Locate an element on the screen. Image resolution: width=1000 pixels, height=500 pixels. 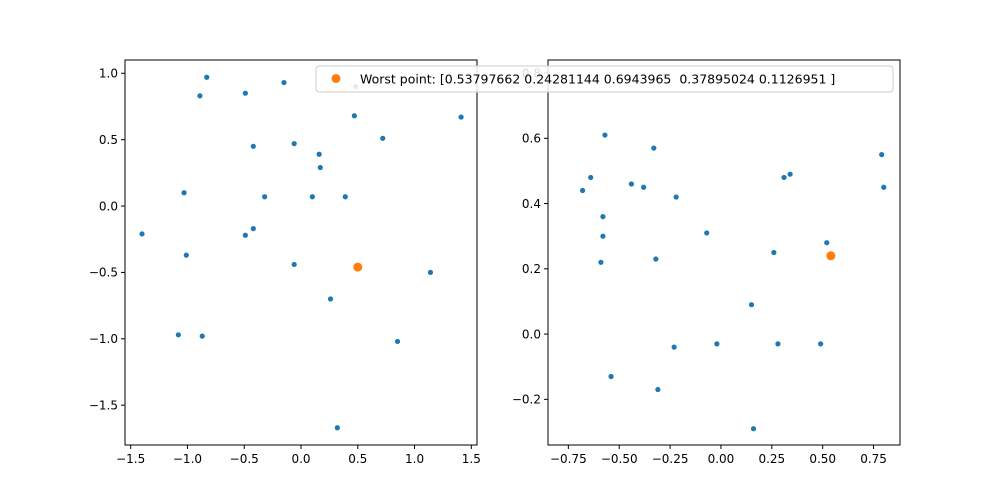
x-tick-label: 0.50 is located at coordinates (822, 459).